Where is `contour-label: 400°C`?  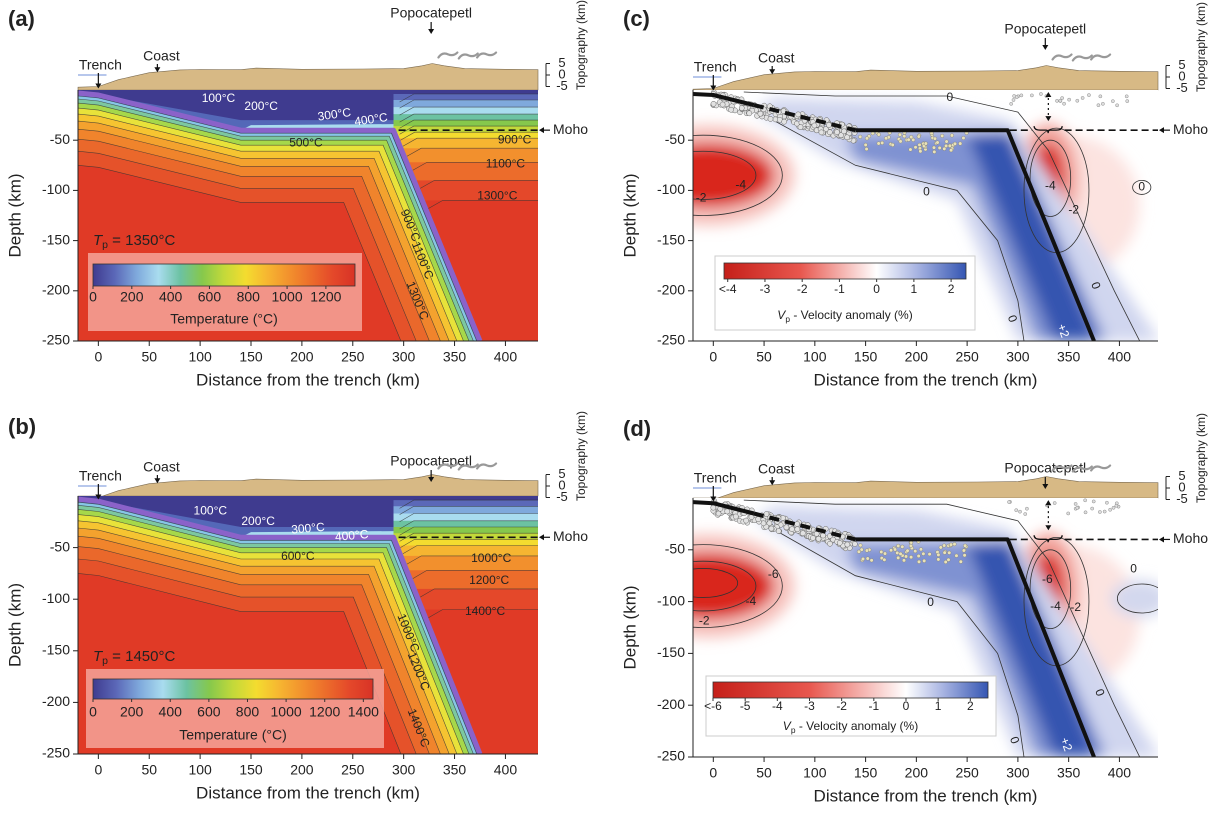
contour-label: 400°C is located at coordinates (351, 535).